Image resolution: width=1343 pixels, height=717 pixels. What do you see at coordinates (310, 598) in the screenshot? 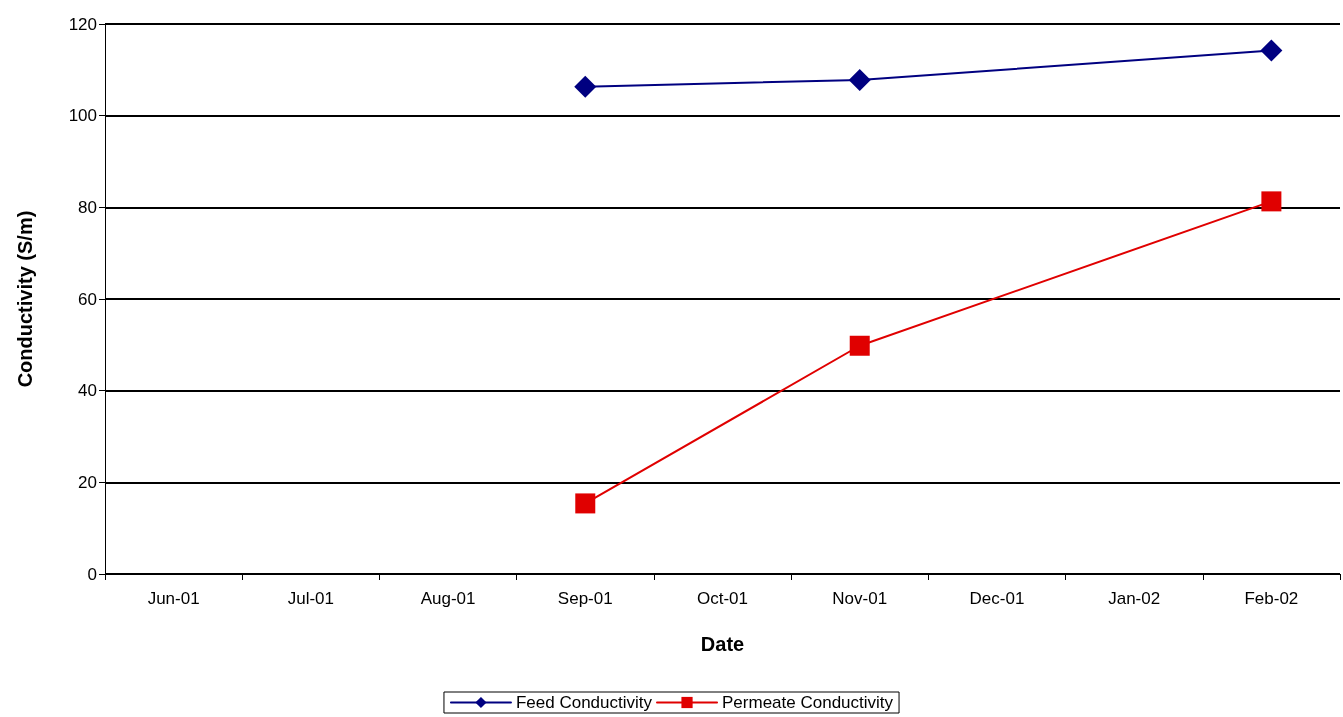
I see `x-tick-label: Jul-01` at bounding box center [310, 598].